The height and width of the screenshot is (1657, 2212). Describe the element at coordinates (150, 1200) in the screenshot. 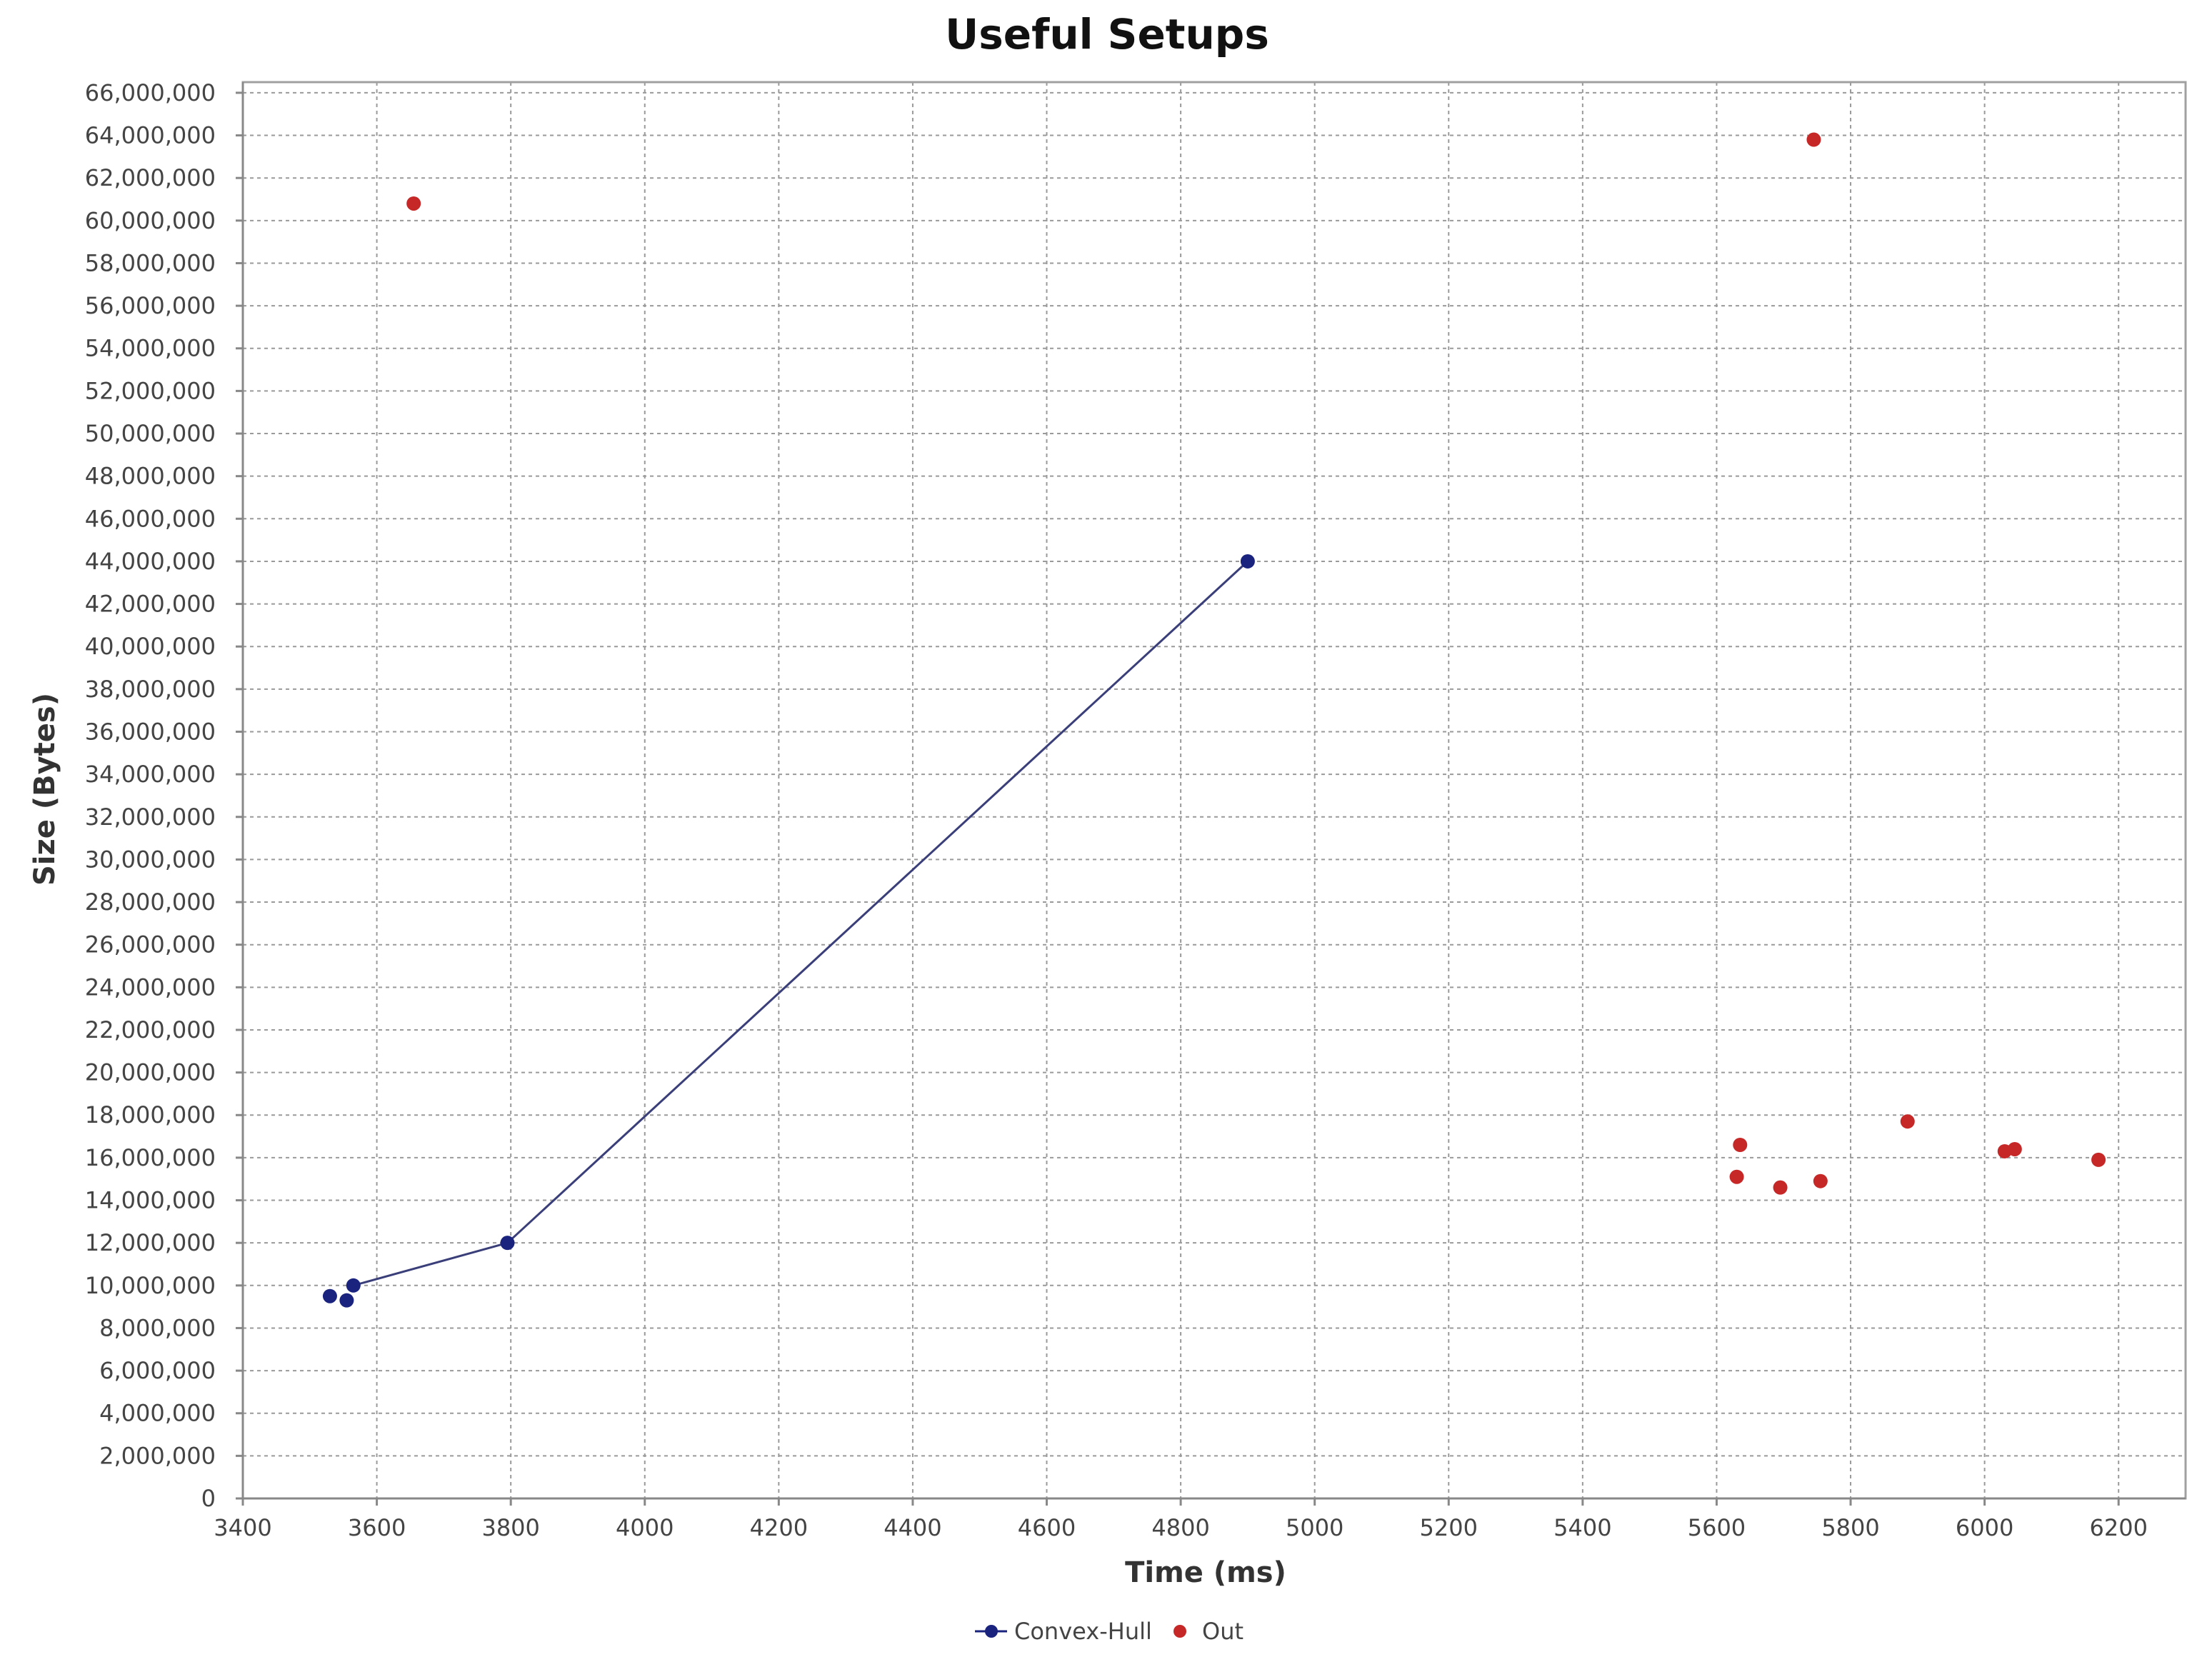

I see `y-tick-label-7: 14,000,000` at that location.